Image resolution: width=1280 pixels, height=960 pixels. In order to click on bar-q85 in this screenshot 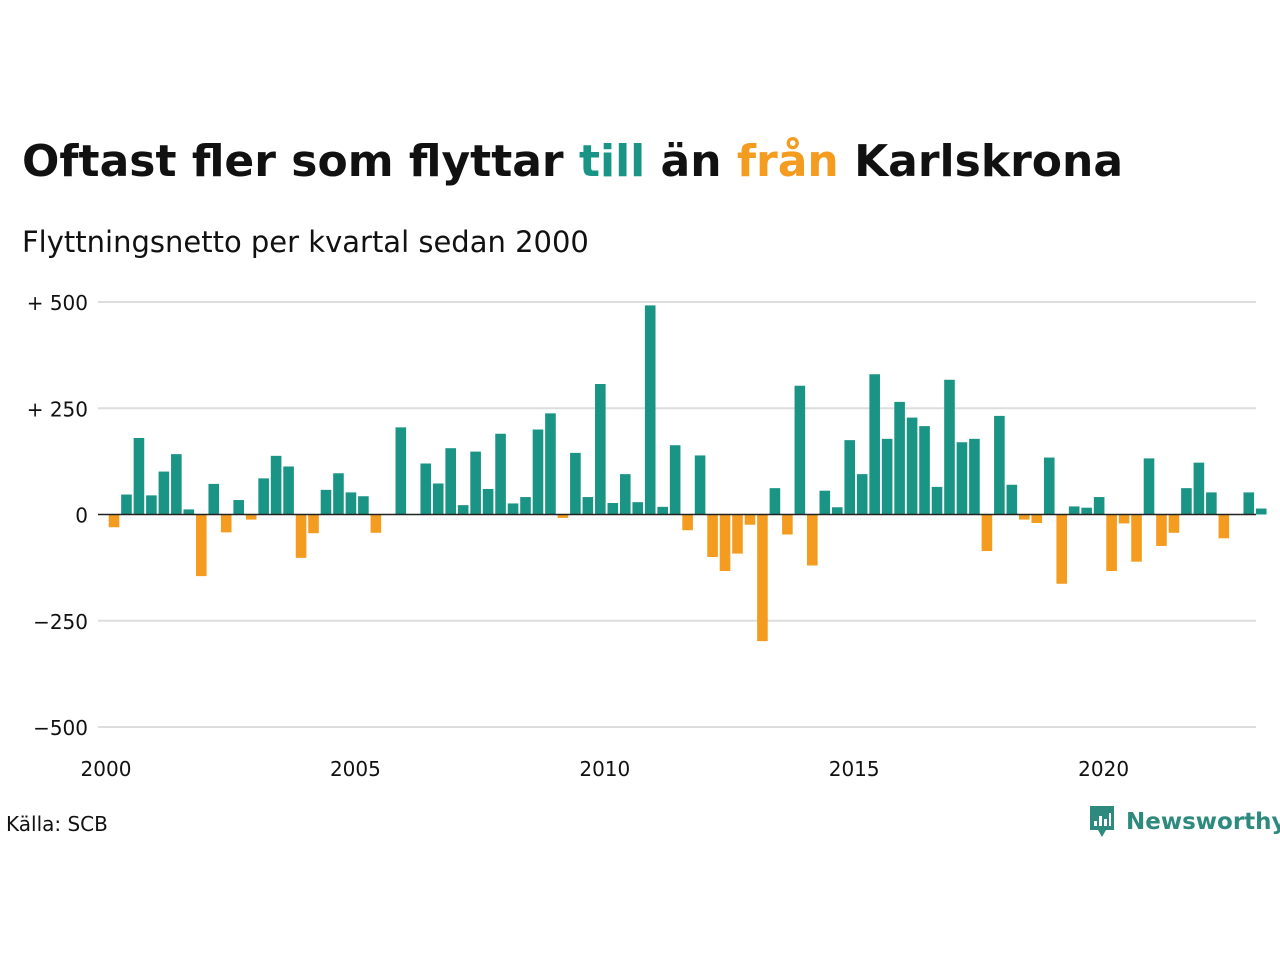, I will do `click(1161, 530)`.